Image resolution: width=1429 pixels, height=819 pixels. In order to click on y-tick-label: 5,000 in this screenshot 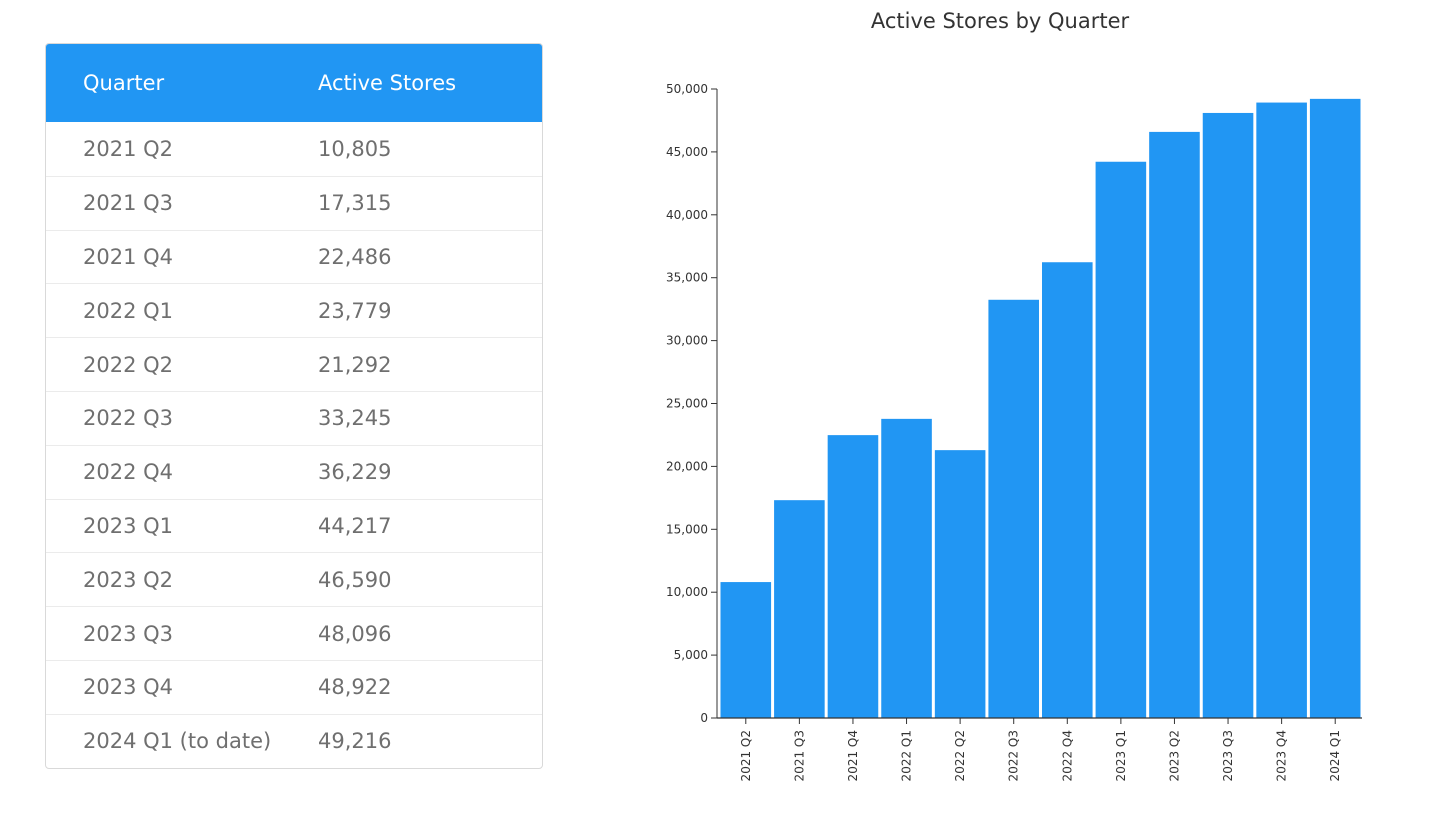, I will do `click(691, 655)`.